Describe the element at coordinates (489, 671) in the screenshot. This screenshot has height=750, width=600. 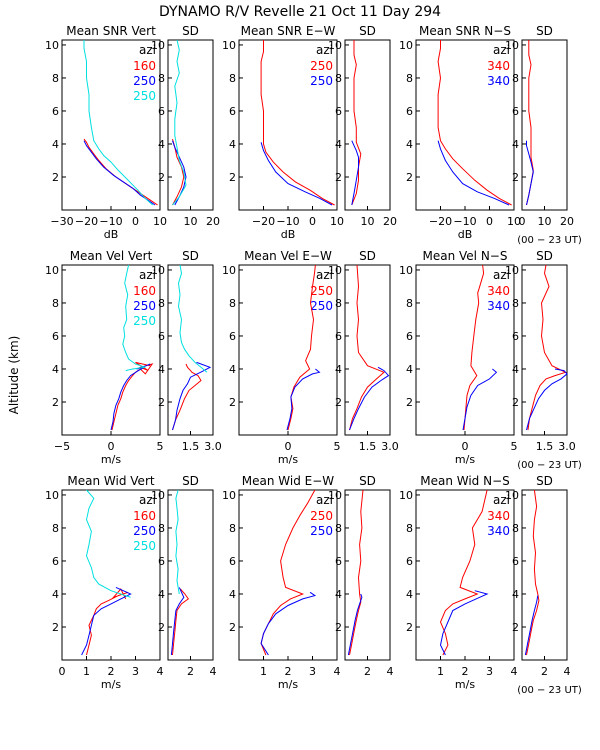
I see `x-tick-label: 3` at that location.